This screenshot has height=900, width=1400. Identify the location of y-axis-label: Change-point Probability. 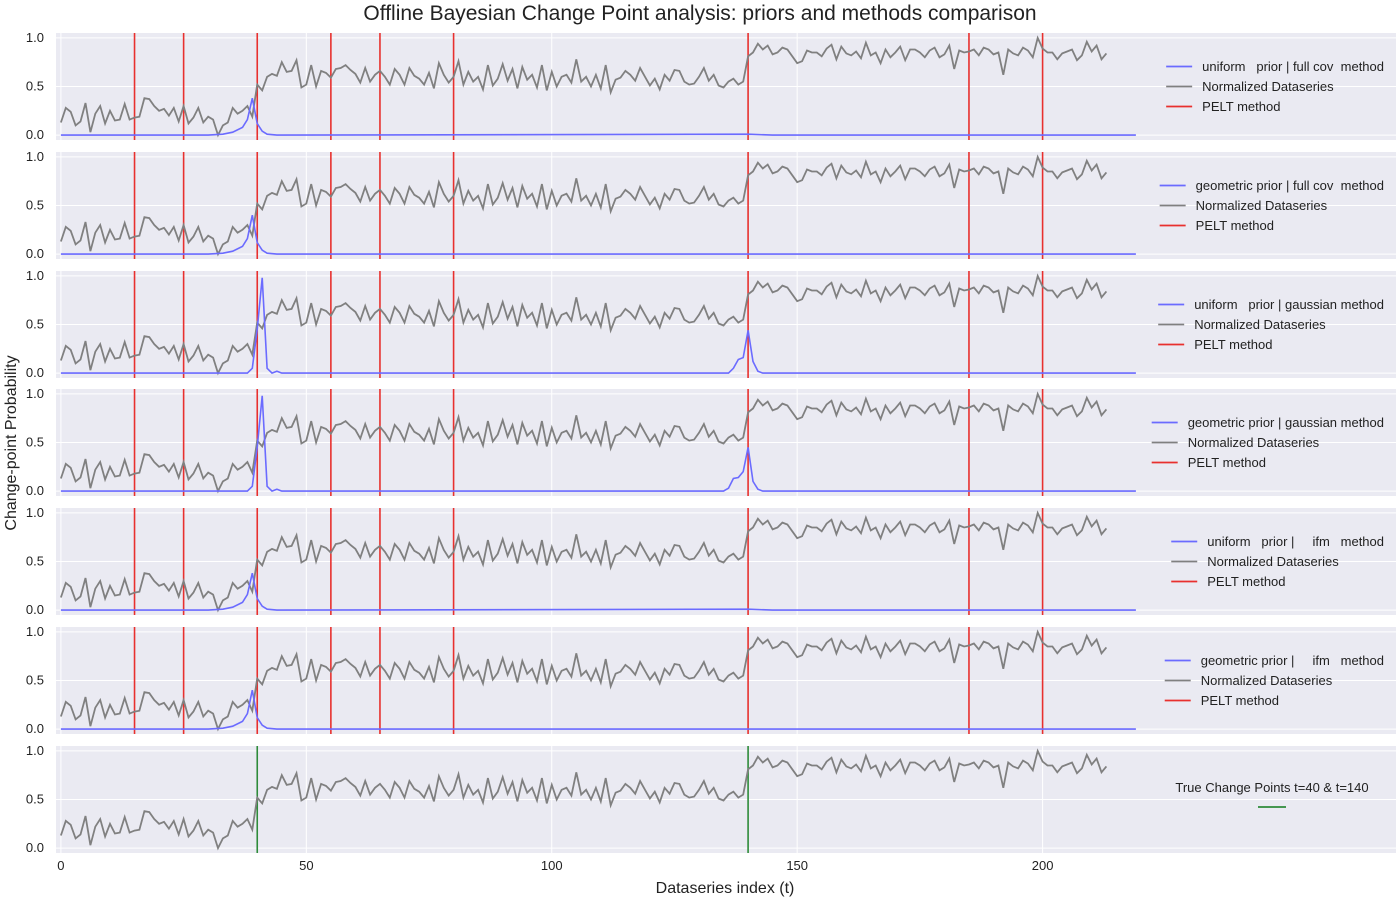
(11, 442).